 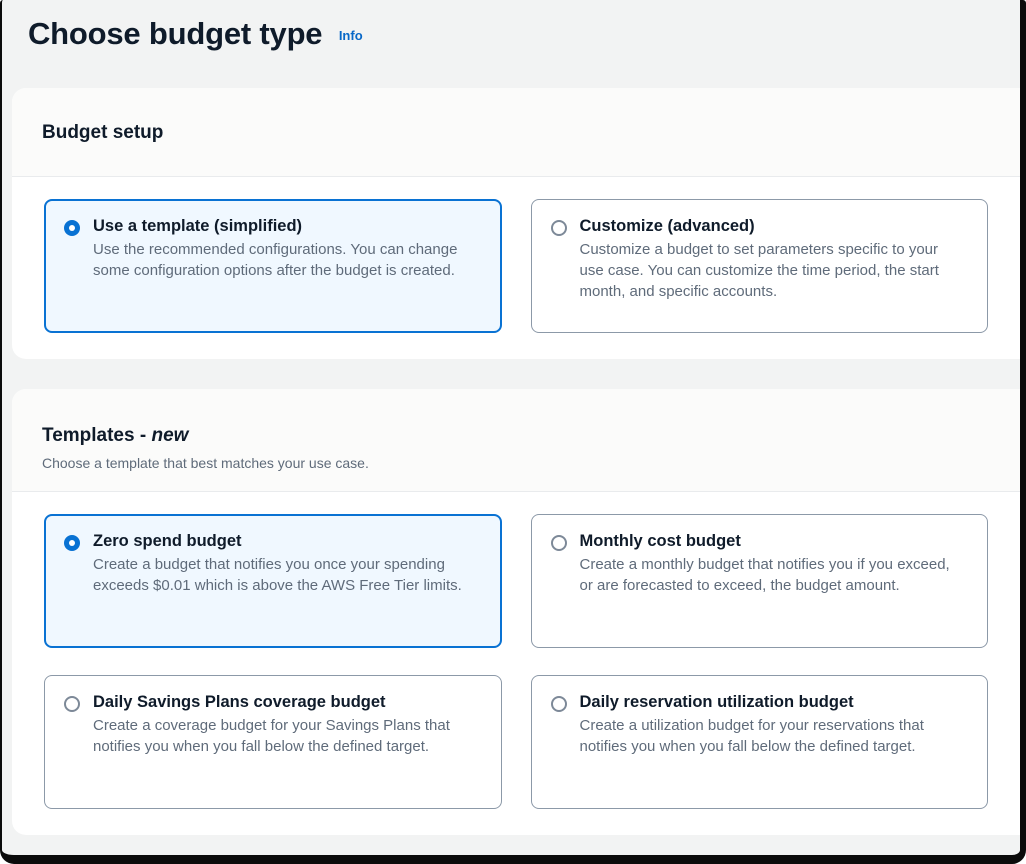 What do you see at coordinates (198, 226) in the screenshot?
I see `tile-label: Use a template (simplified)` at bounding box center [198, 226].